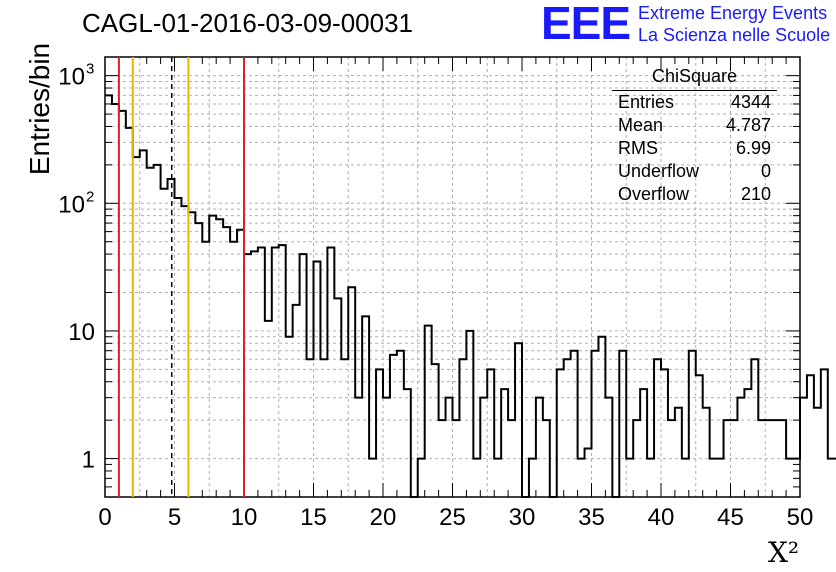 The height and width of the screenshot is (572, 836). What do you see at coordinates (641, 125) in the screenshot?
I see `stats-label: Mean` at bounding box center [641, 125].